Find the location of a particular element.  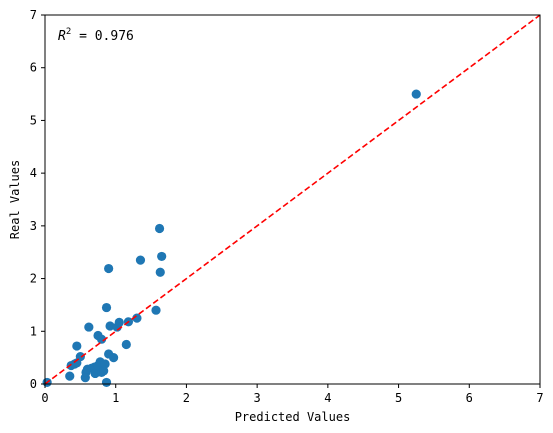

y-tick-label: 3 is located at coordinates (33, 226).